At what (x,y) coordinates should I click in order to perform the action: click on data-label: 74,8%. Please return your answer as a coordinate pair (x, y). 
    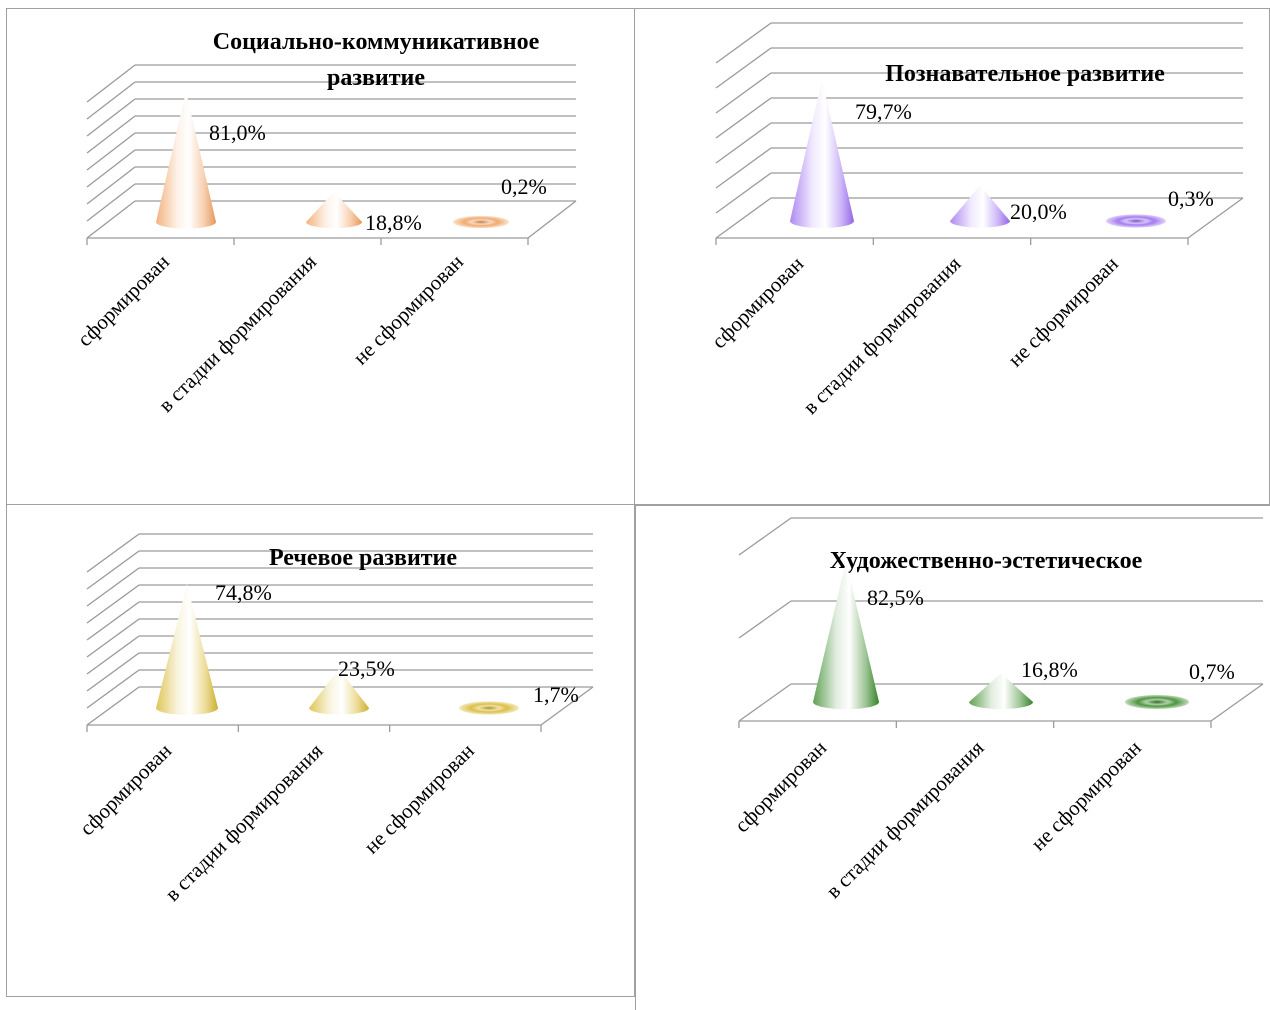
    Looking at the image, I should click on (243, 592).